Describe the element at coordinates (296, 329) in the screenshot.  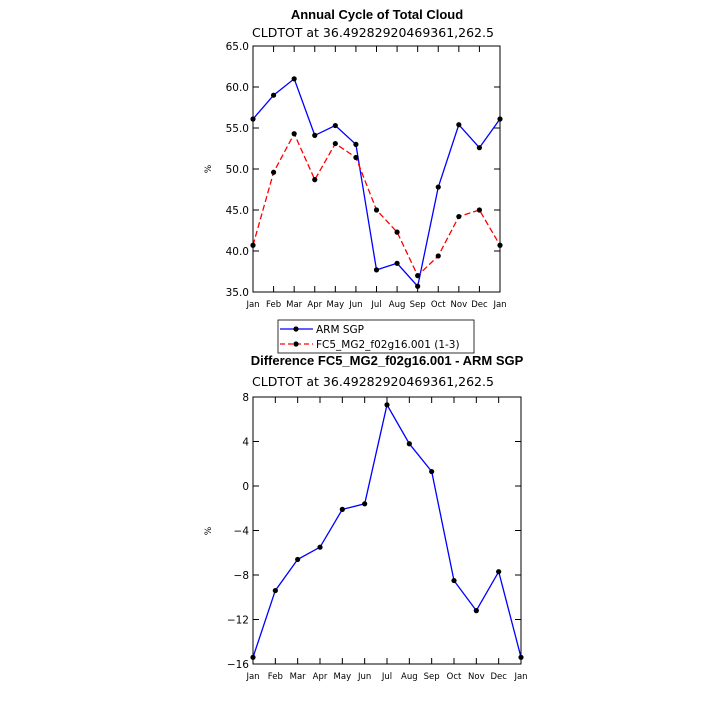
I see `legend-marker-arm` at that location.